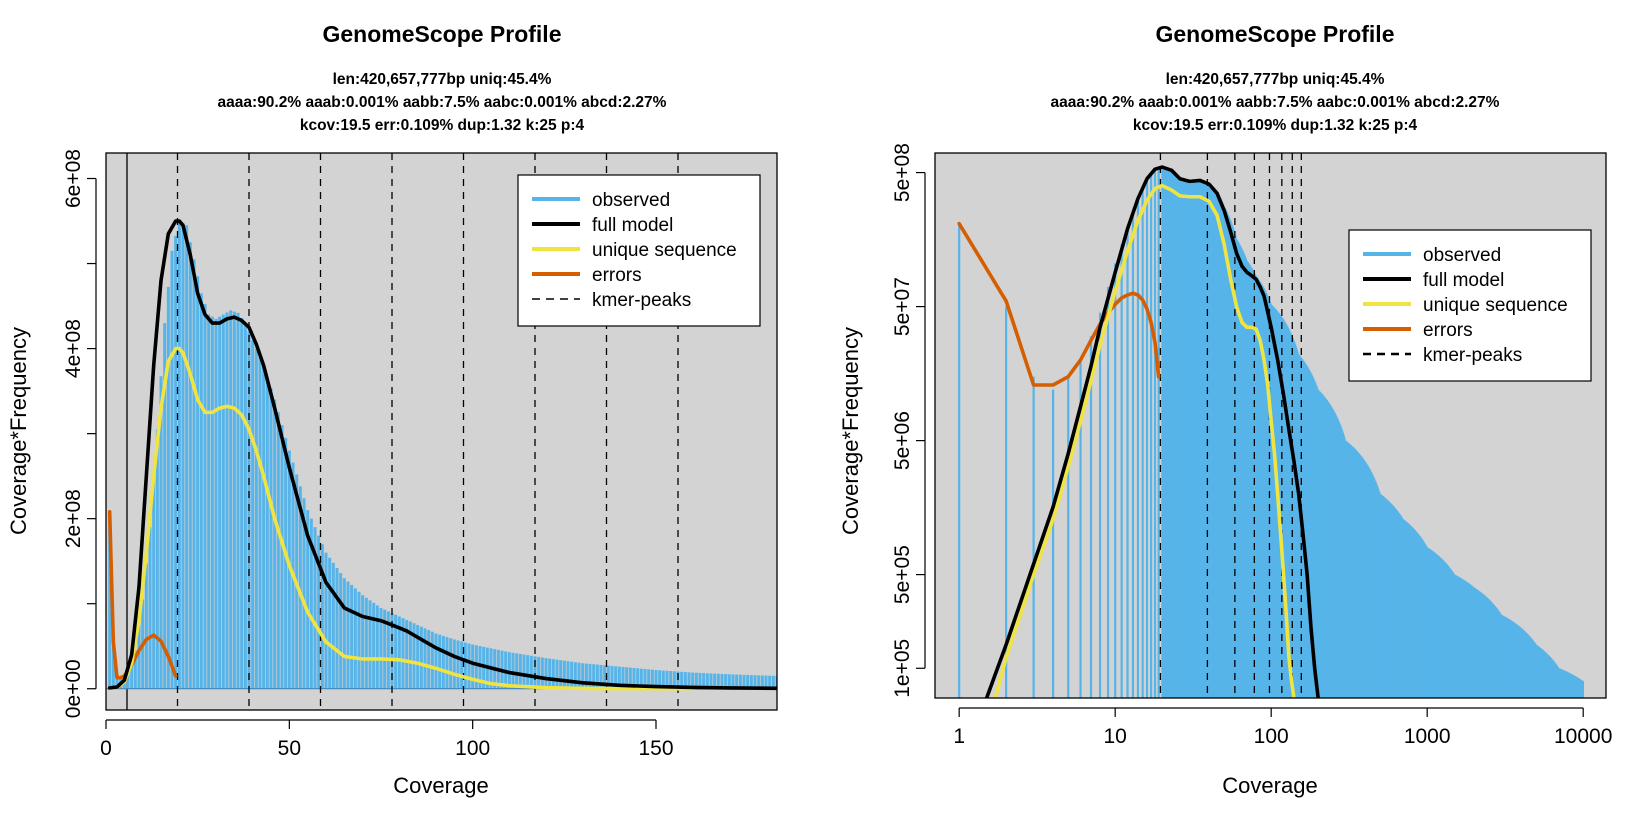 The height and width of the screenshot is (818, 1627). What do you see at coordinates (1059, 304) in the screenshot?
I see `errors-curve` at bounding box center [1059, 304].